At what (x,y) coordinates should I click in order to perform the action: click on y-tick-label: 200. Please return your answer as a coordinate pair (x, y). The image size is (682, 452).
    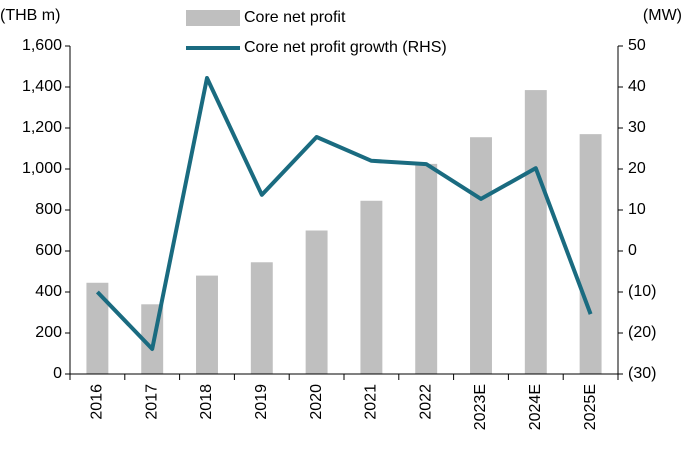
    Looking at the image, I should click on (48, 332).